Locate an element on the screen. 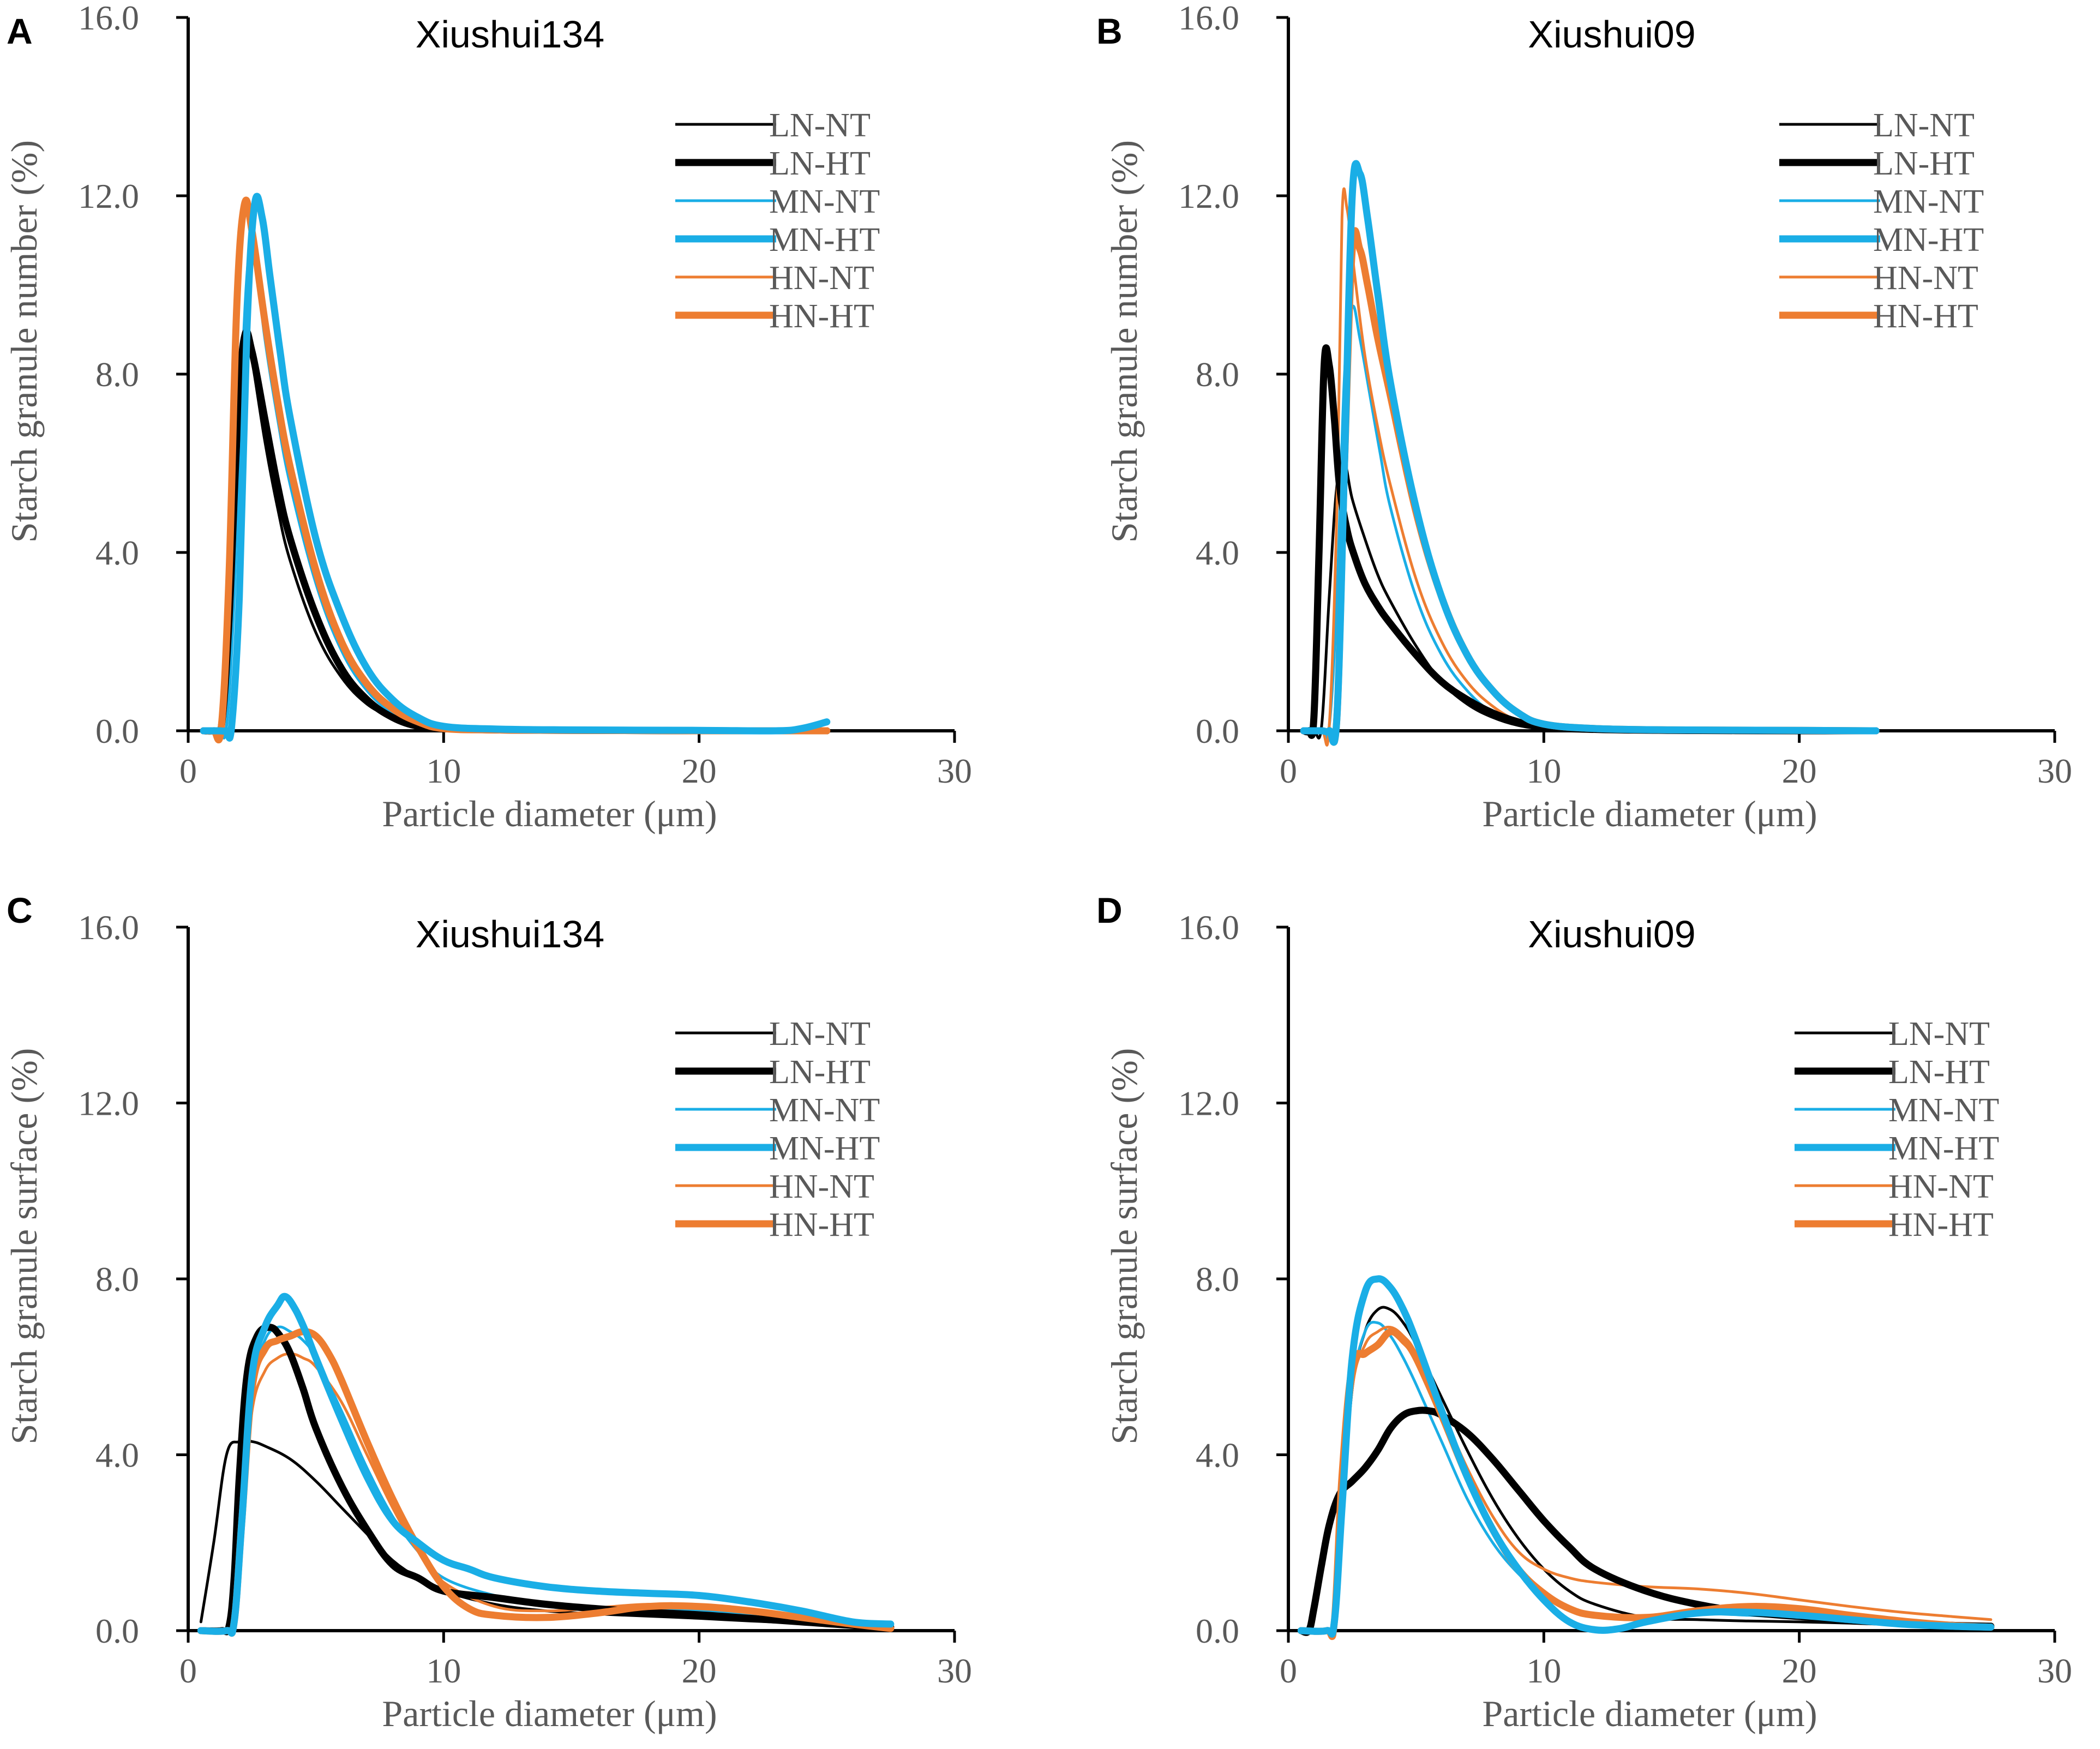 This screenshot has height=1749, width=2100. panel-letter: D is located at coordinates (1109, 910).